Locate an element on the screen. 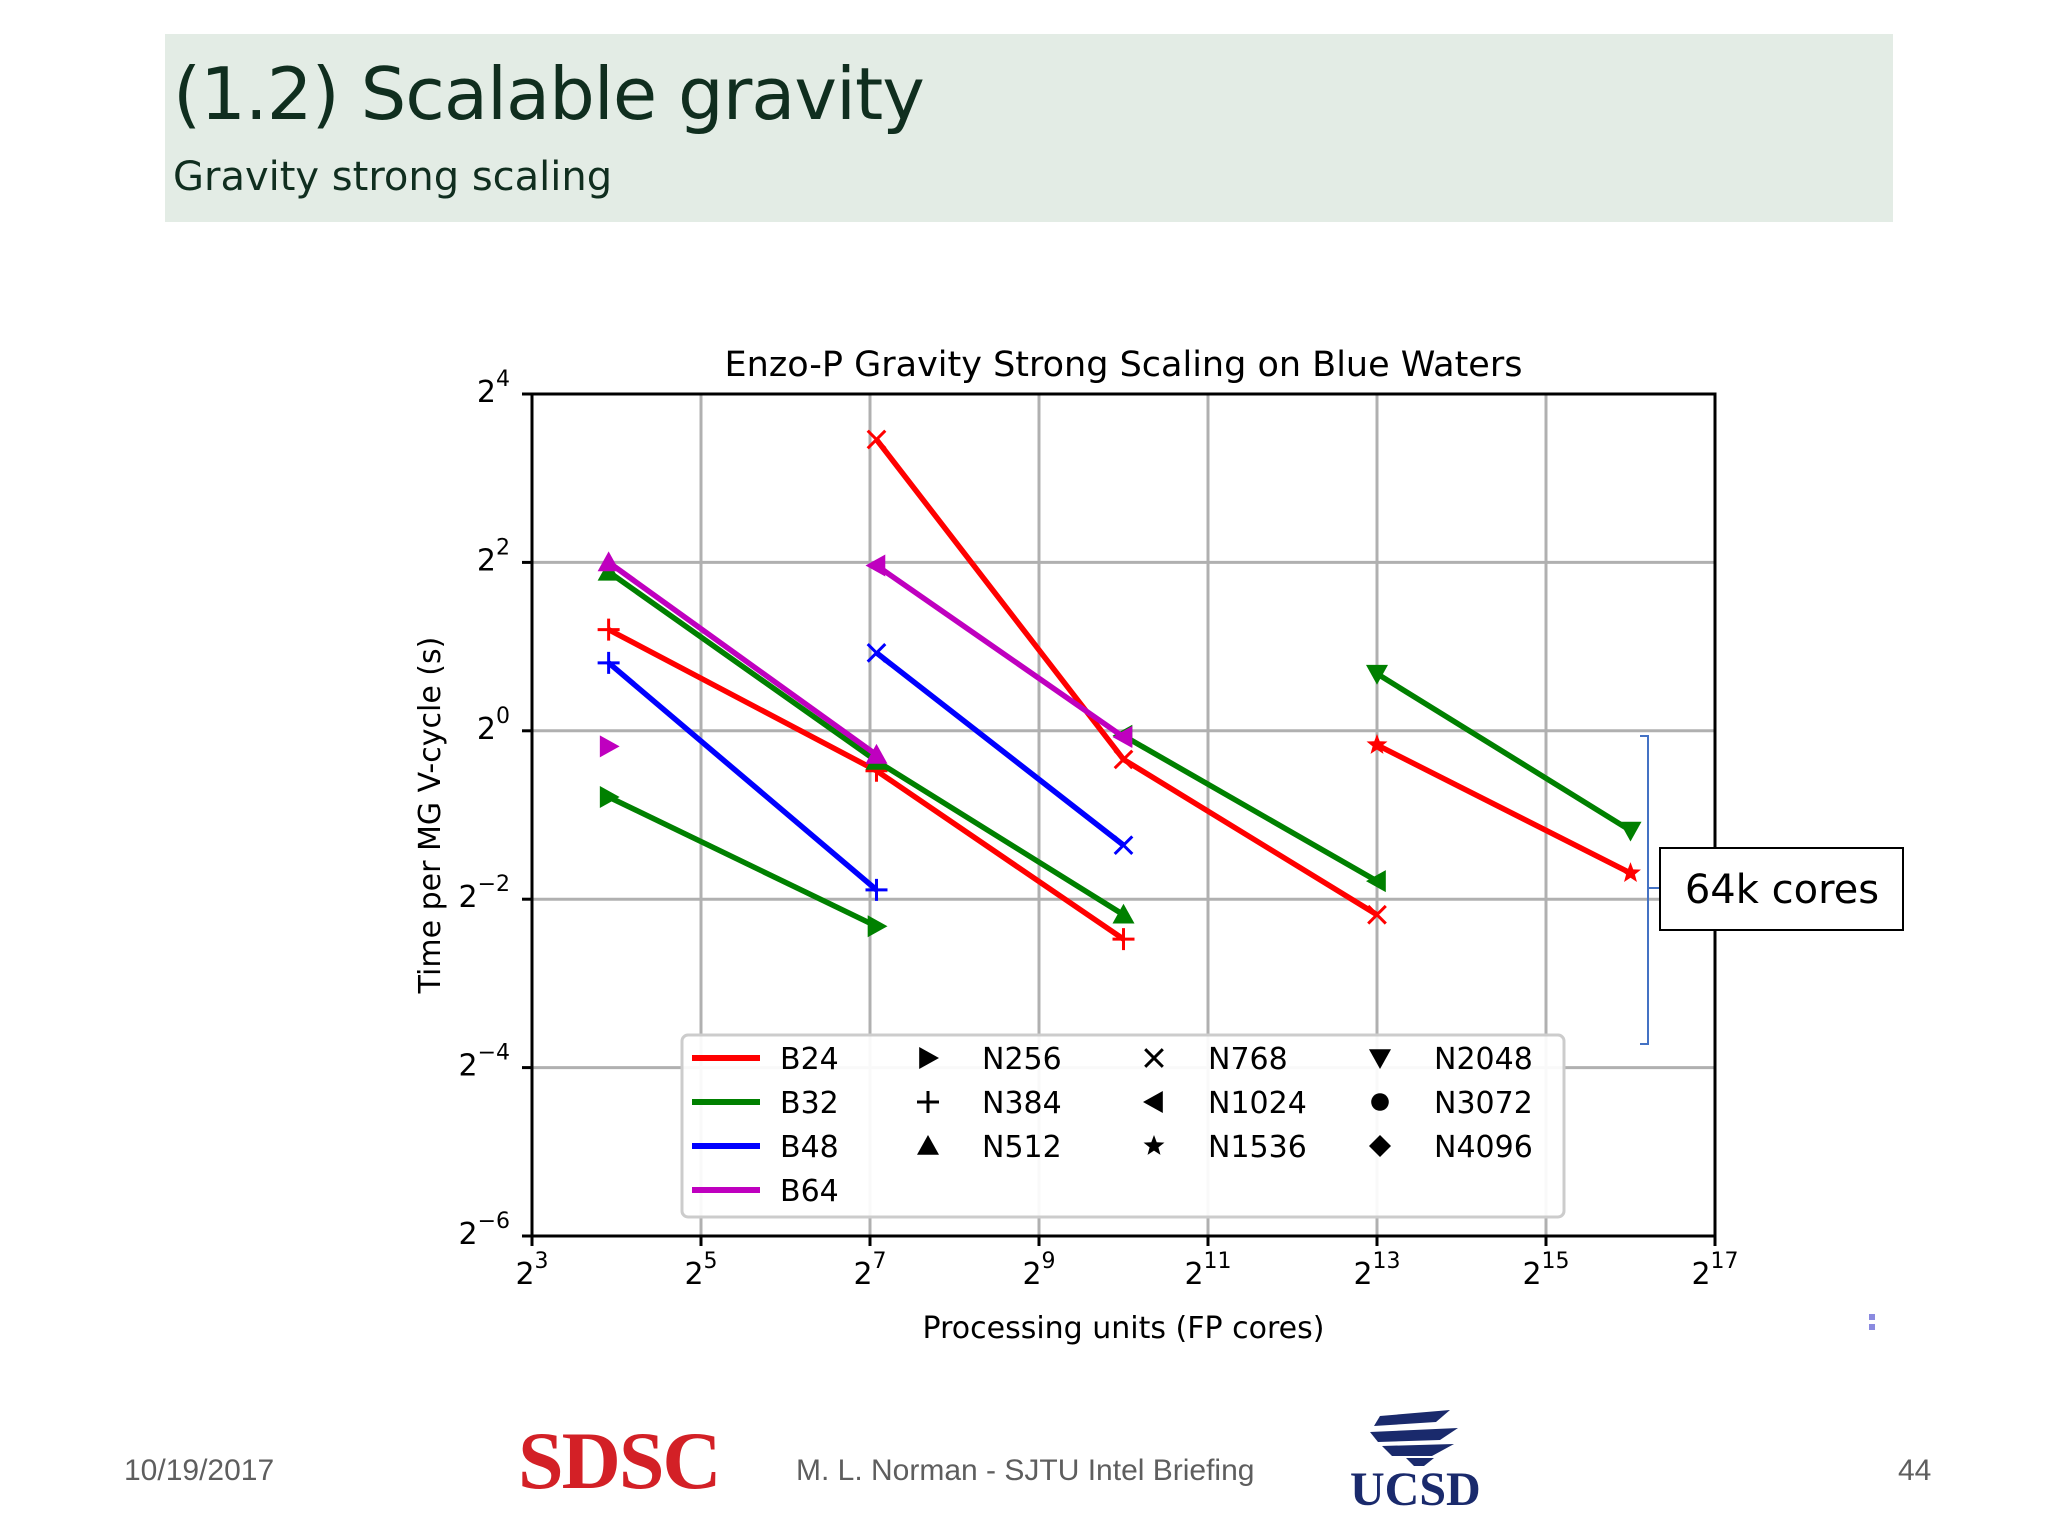 This screenshot has width=2048, height=1536. slide-subtitle: Gravity strong scaling is located at coordinates (393, 177).